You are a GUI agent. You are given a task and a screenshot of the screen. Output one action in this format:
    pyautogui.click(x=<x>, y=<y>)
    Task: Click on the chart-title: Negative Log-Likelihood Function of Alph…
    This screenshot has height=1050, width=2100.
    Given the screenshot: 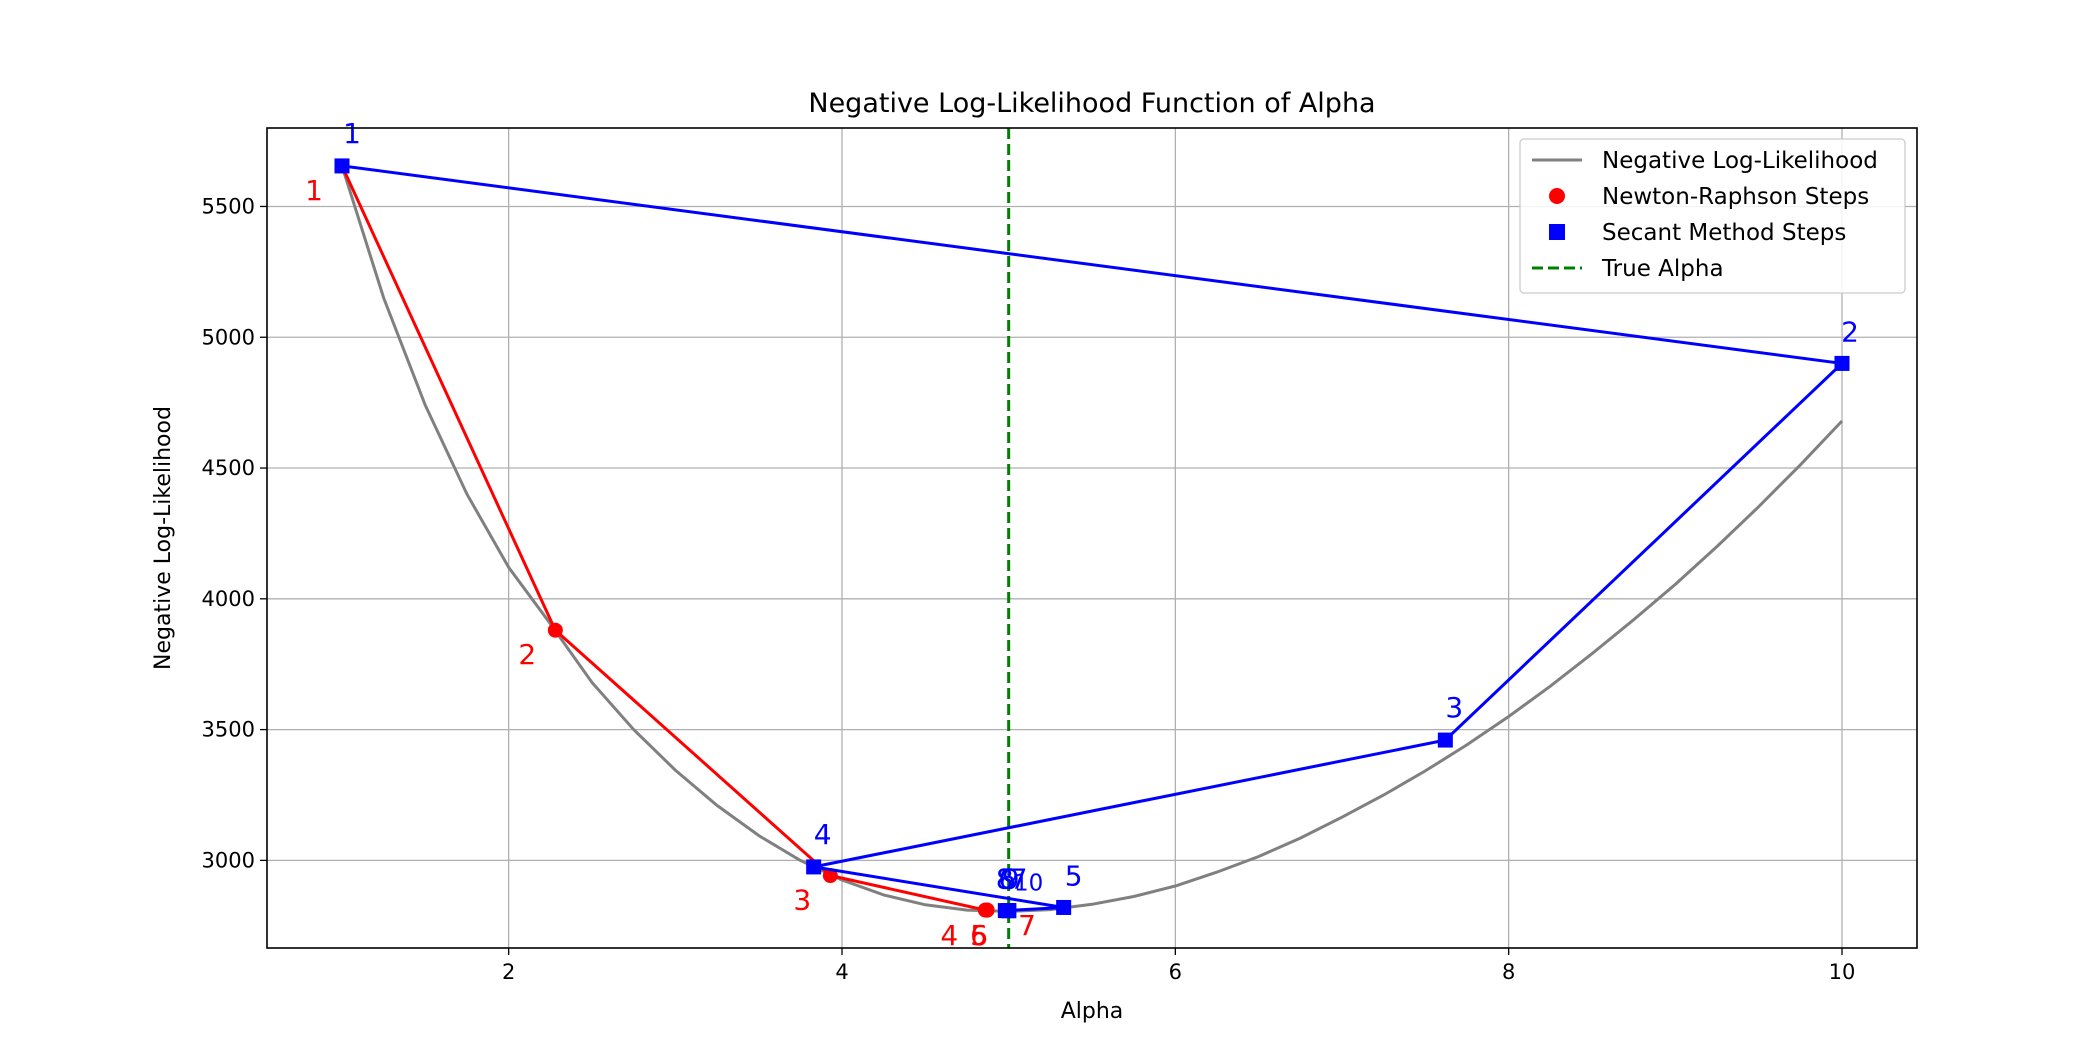 What is the action you would take?
    pyautogui.click(x=1091, y=103)
    